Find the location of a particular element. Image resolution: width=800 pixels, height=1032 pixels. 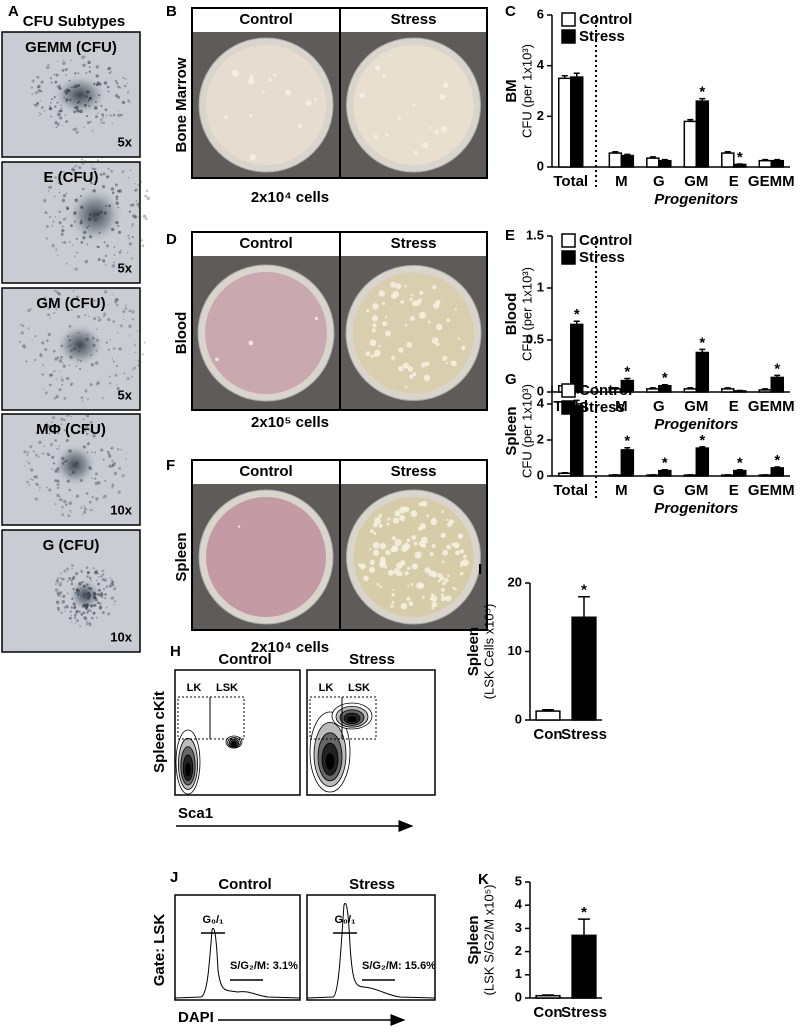

significance-mark: * is located at coordinates (740, 463).